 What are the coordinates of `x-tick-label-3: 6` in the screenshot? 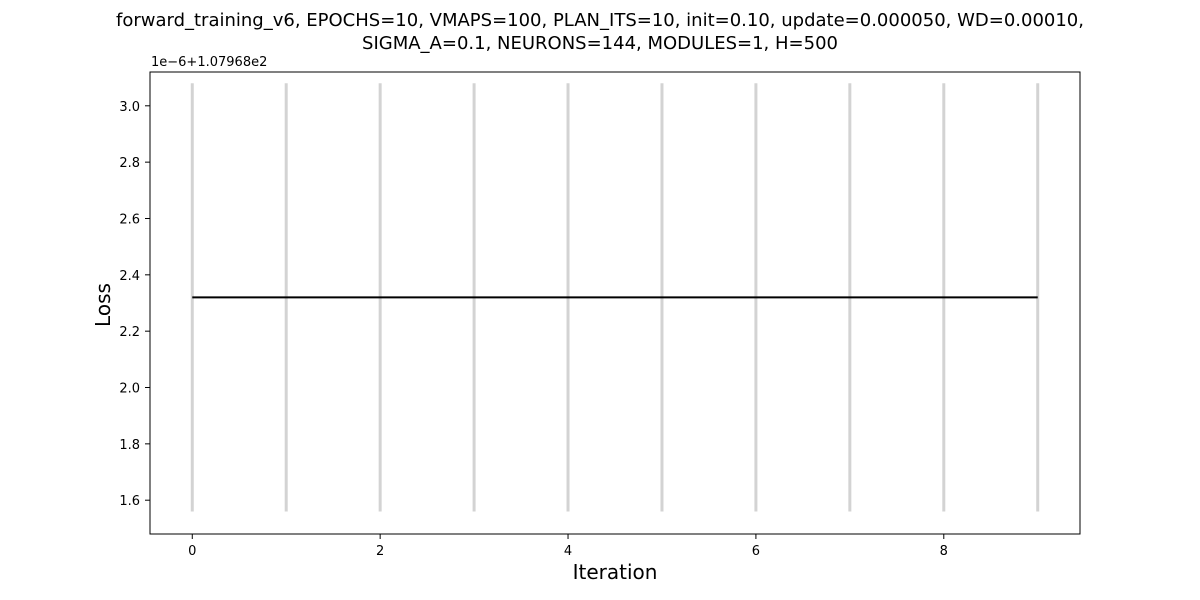 It's located at (756, 551).